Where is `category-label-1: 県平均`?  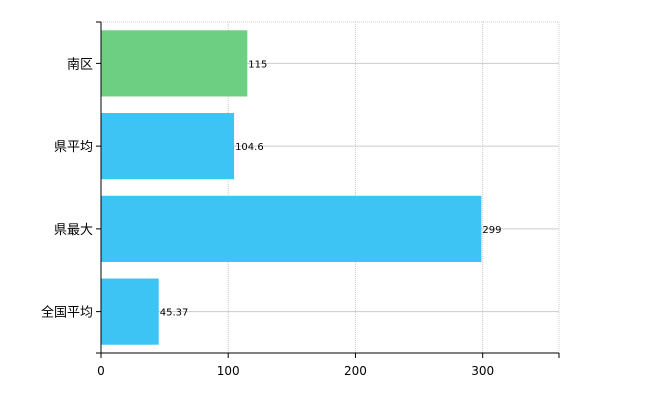
category-label-1: 県平均 is located at coordinates (73, 147).